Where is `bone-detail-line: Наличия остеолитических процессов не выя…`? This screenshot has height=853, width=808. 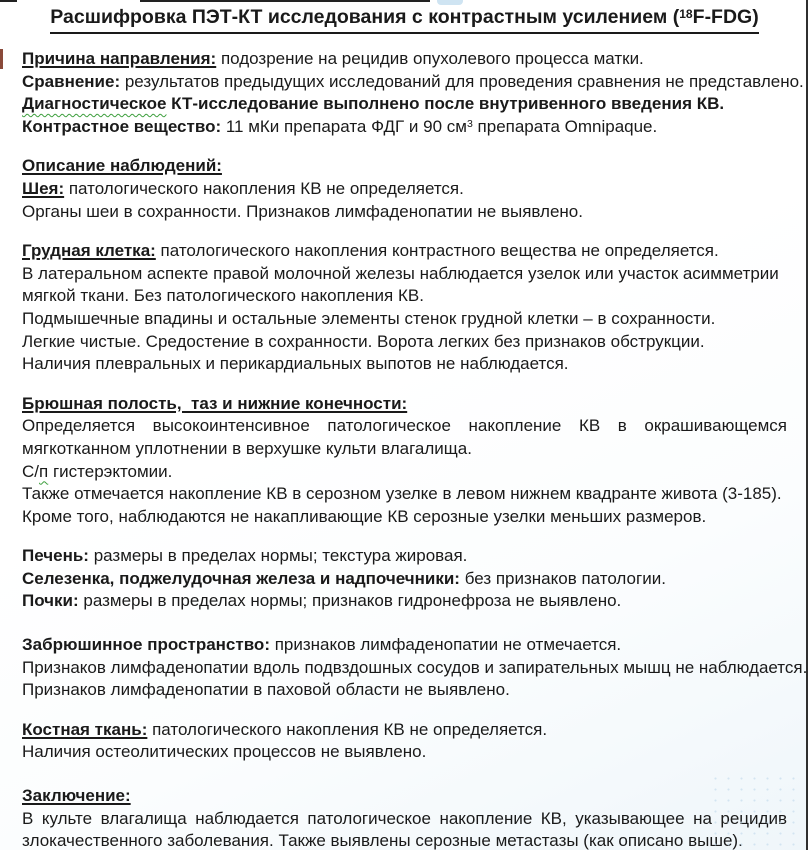 bone-detail-line: Наличия остеолитических процессов не выя… is located at coordinates (404, 752).